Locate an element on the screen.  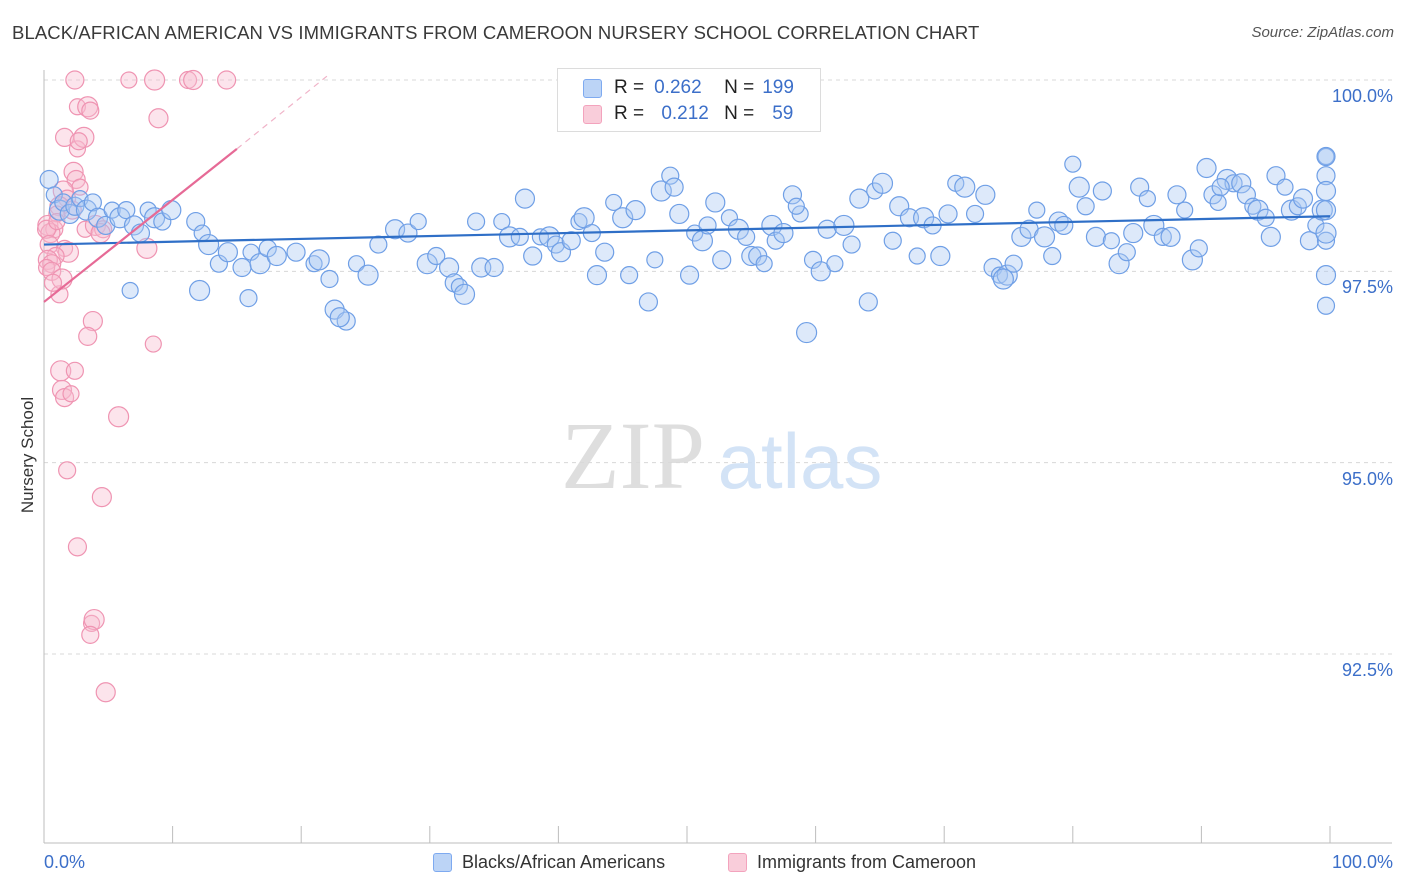
source-label: Source: ZipAtlas.com is located at coordinates (1322, 32).